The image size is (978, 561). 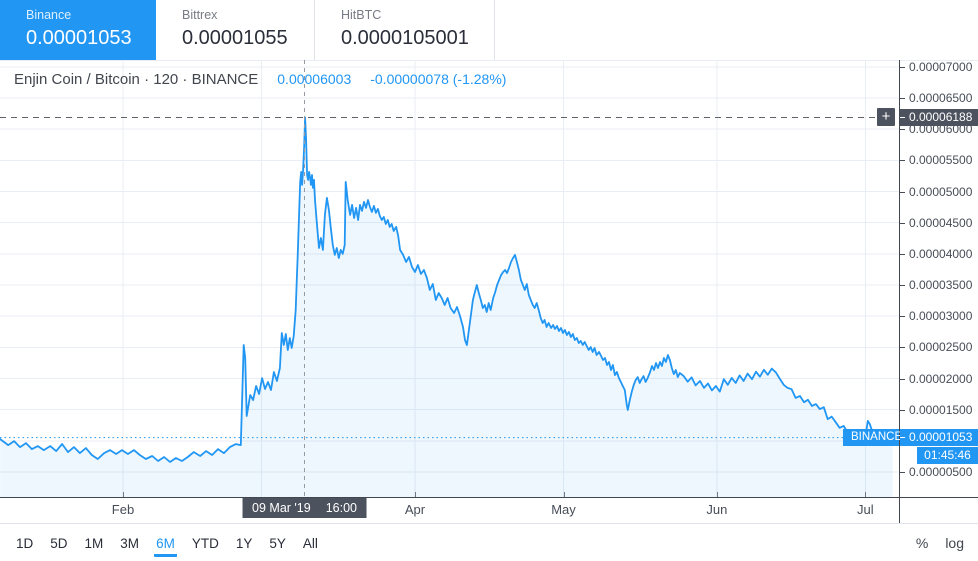 What do you see at coordinates (939, 98) in the screenshot?
I see `y-axis-label: 0.00006500` at bounding box center [939, 98].